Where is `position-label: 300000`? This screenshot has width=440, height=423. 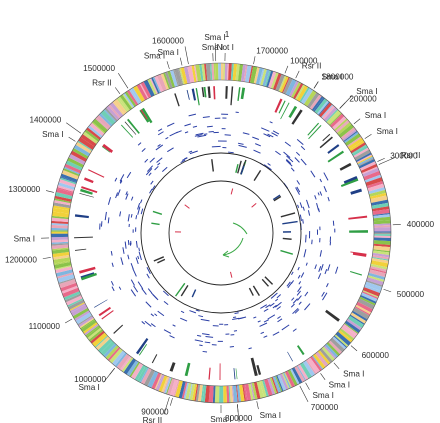
position-label: 300000 is located at coordinates (404, 156).